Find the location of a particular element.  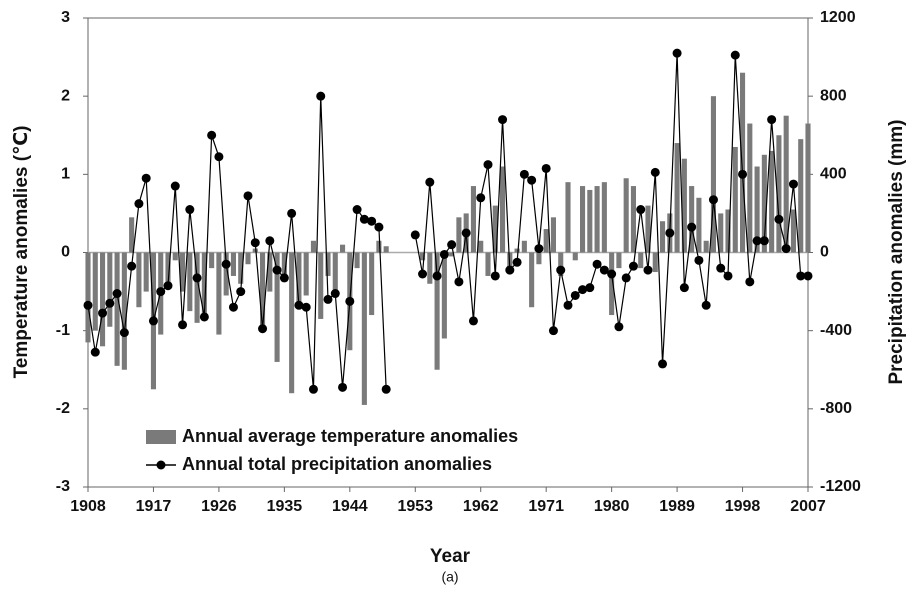

x-tick-label: 1944 is located at coordinates (350, 506).